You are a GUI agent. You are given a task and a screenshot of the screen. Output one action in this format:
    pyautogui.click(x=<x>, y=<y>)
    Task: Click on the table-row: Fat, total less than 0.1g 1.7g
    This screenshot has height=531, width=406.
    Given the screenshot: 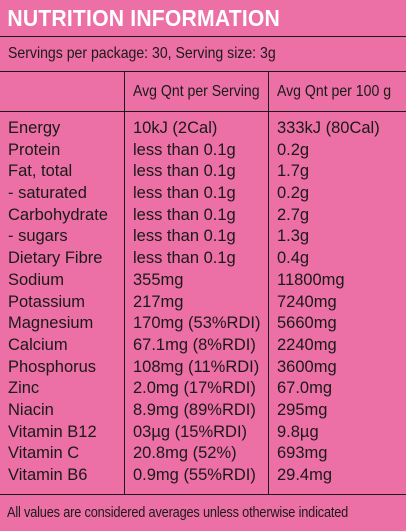 What is the action you would take?
    pyautogui.click(x=203, y=172)
    